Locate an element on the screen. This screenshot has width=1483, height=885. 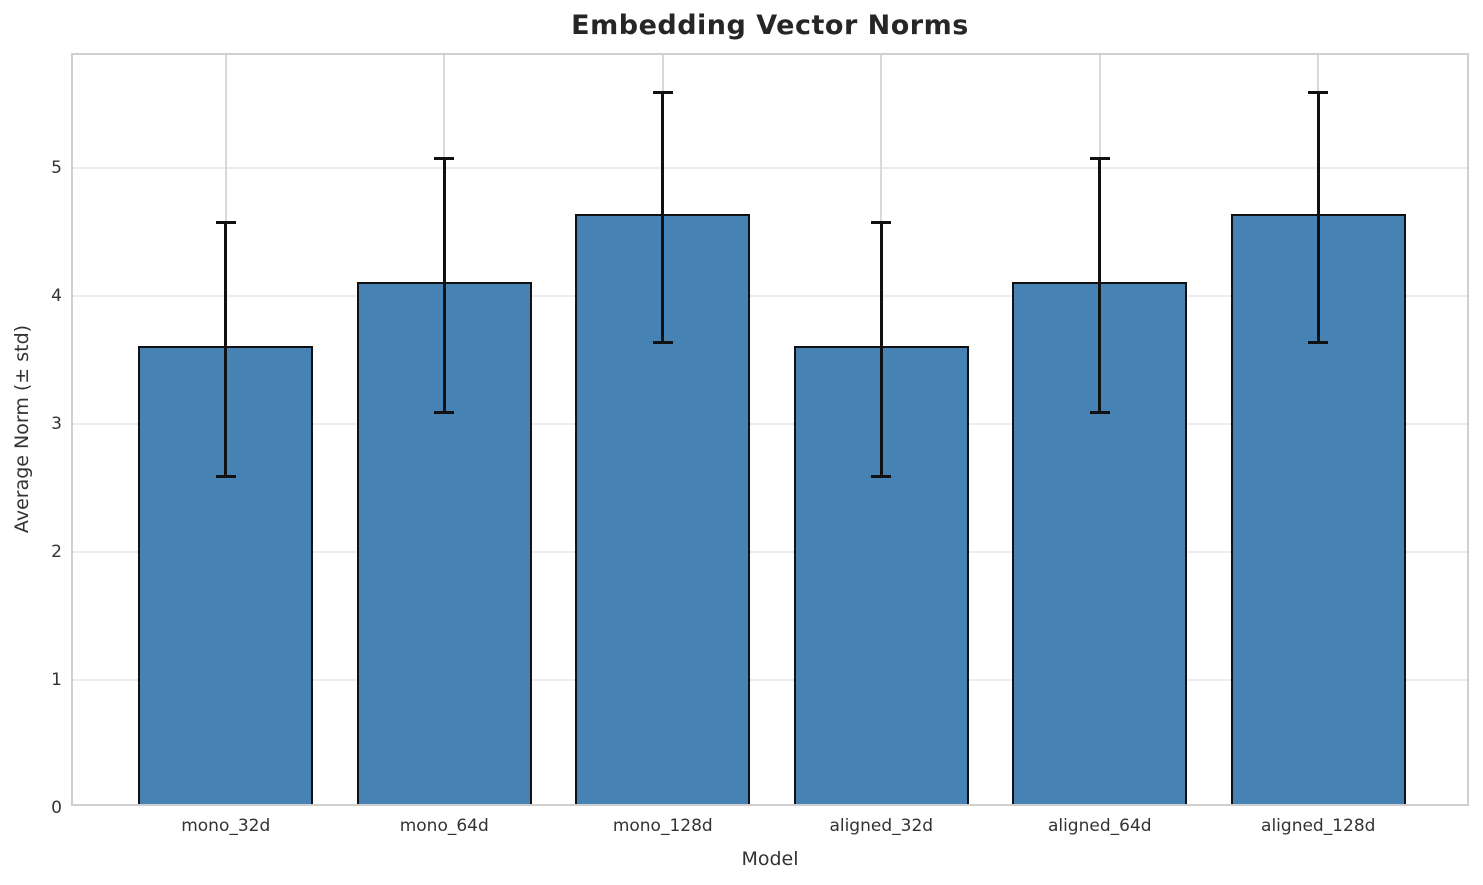
x-tick-label: aligned_32d is located at coordinates (881, 826).